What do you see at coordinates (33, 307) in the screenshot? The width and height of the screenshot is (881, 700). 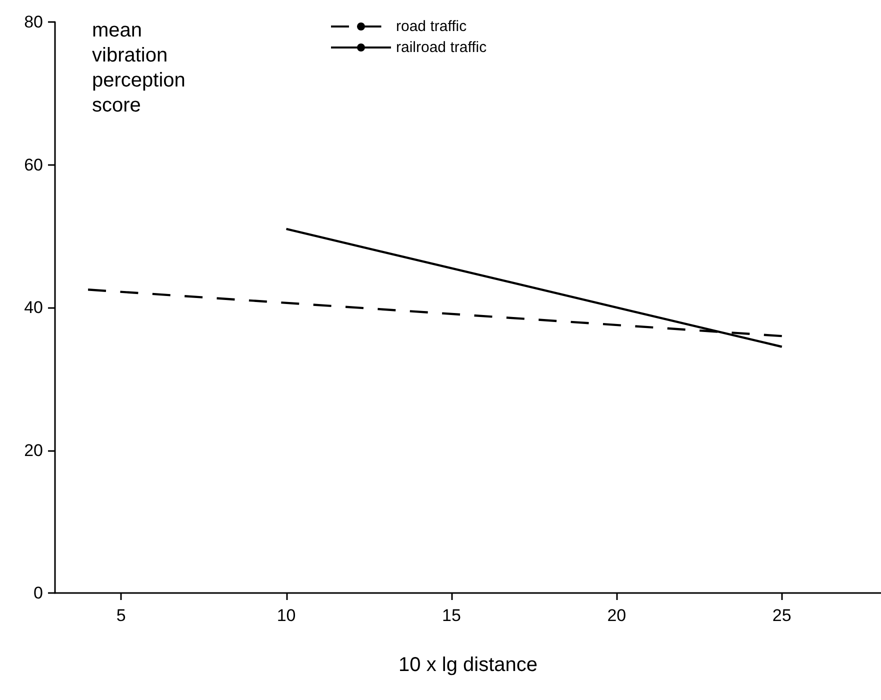 I see `y-tick-label: 40` at bounding box center [33, 307].